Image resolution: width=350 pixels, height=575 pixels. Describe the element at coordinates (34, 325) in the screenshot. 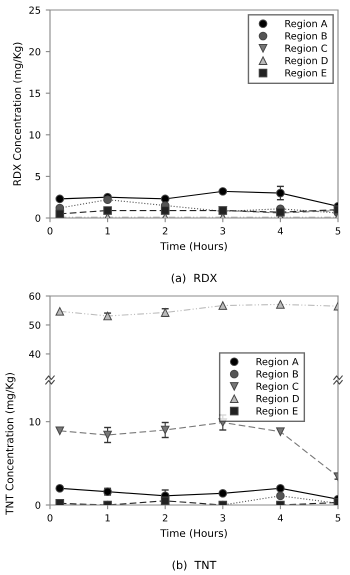

I see `y-tick-label: 50` at that location.